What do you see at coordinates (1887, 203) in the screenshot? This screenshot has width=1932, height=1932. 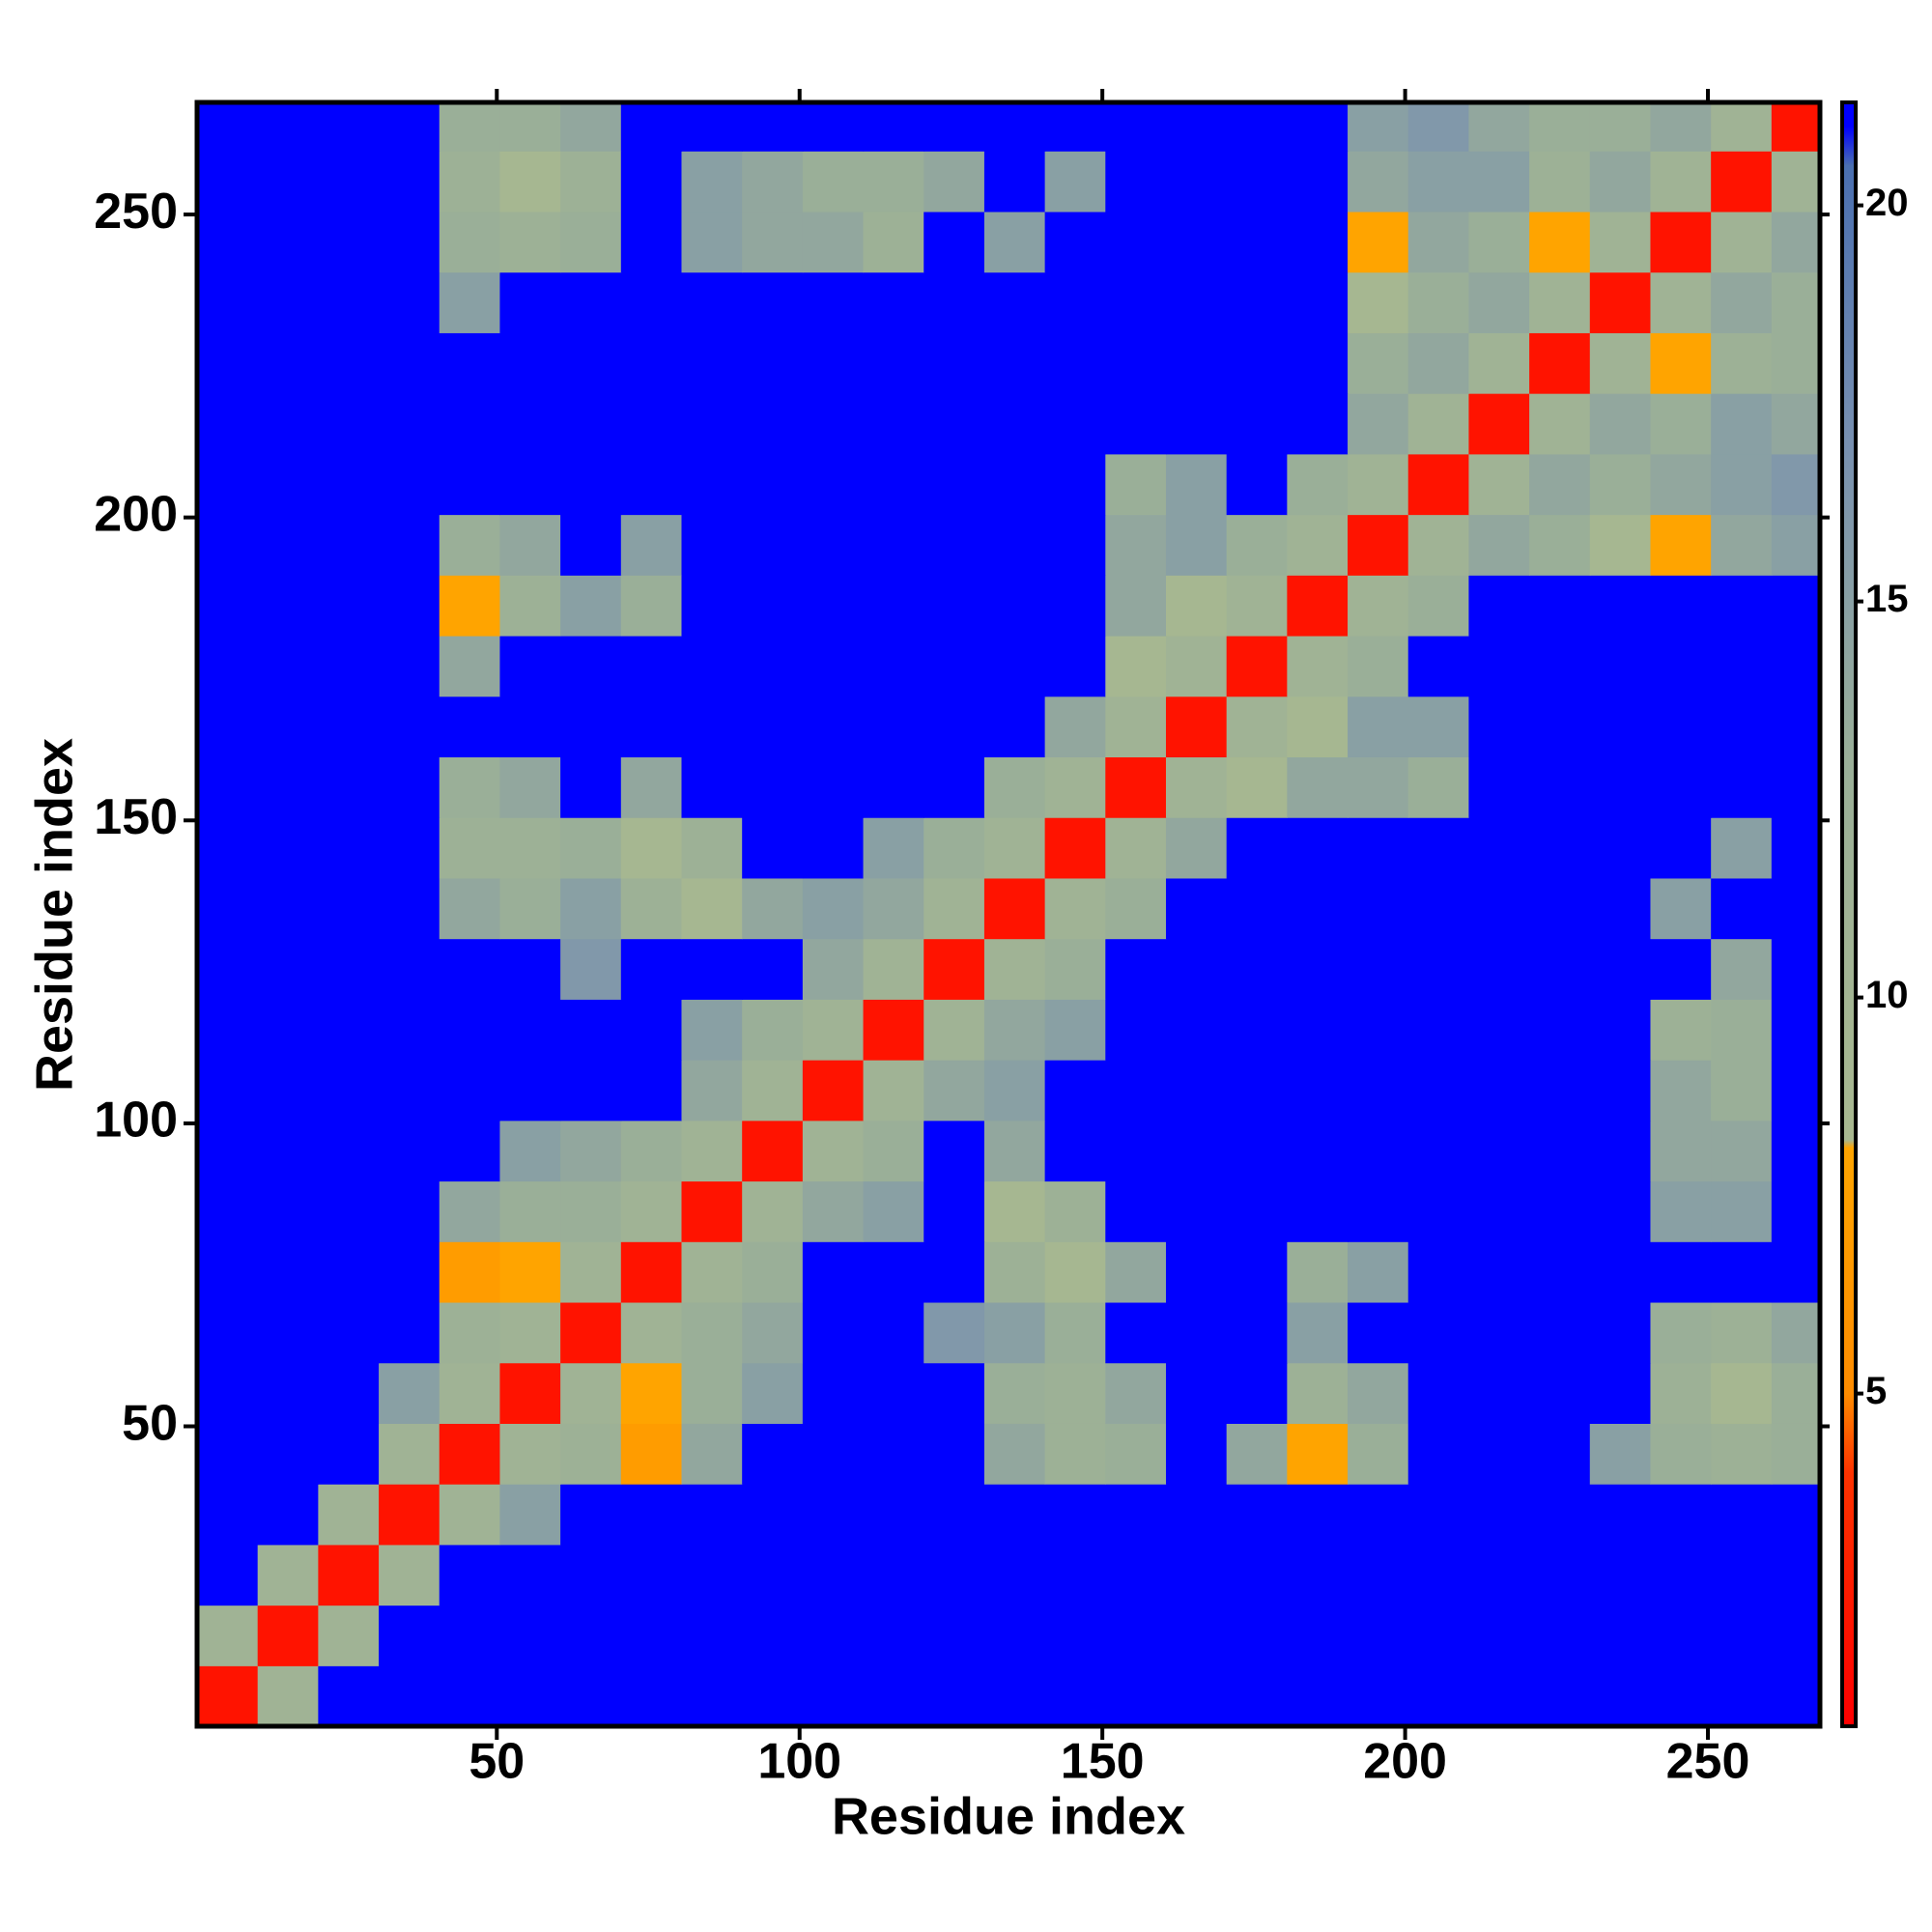 I see `colorbar-tick-label: 20` at bounding box center [1887, 203].